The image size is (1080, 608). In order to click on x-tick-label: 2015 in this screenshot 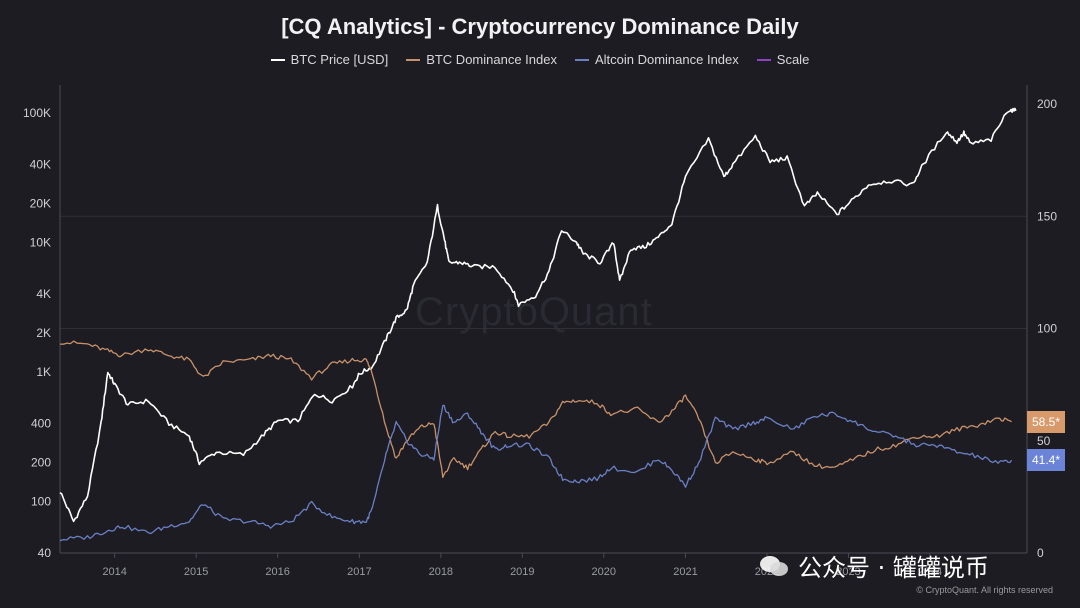, I will do `click(196, 572)`.